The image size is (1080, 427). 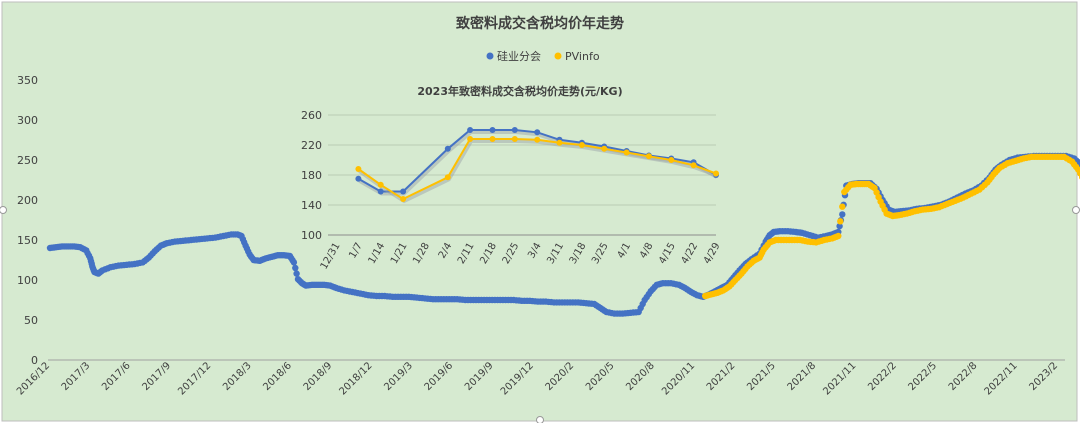 I want to click on resize-handle-bottom, so click(x=540, y=420).